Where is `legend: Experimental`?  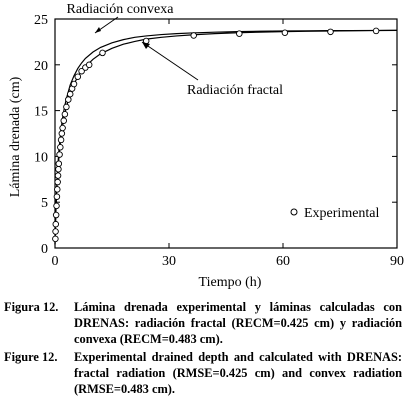
legend: Experimental is located at coordinates (335, 213).